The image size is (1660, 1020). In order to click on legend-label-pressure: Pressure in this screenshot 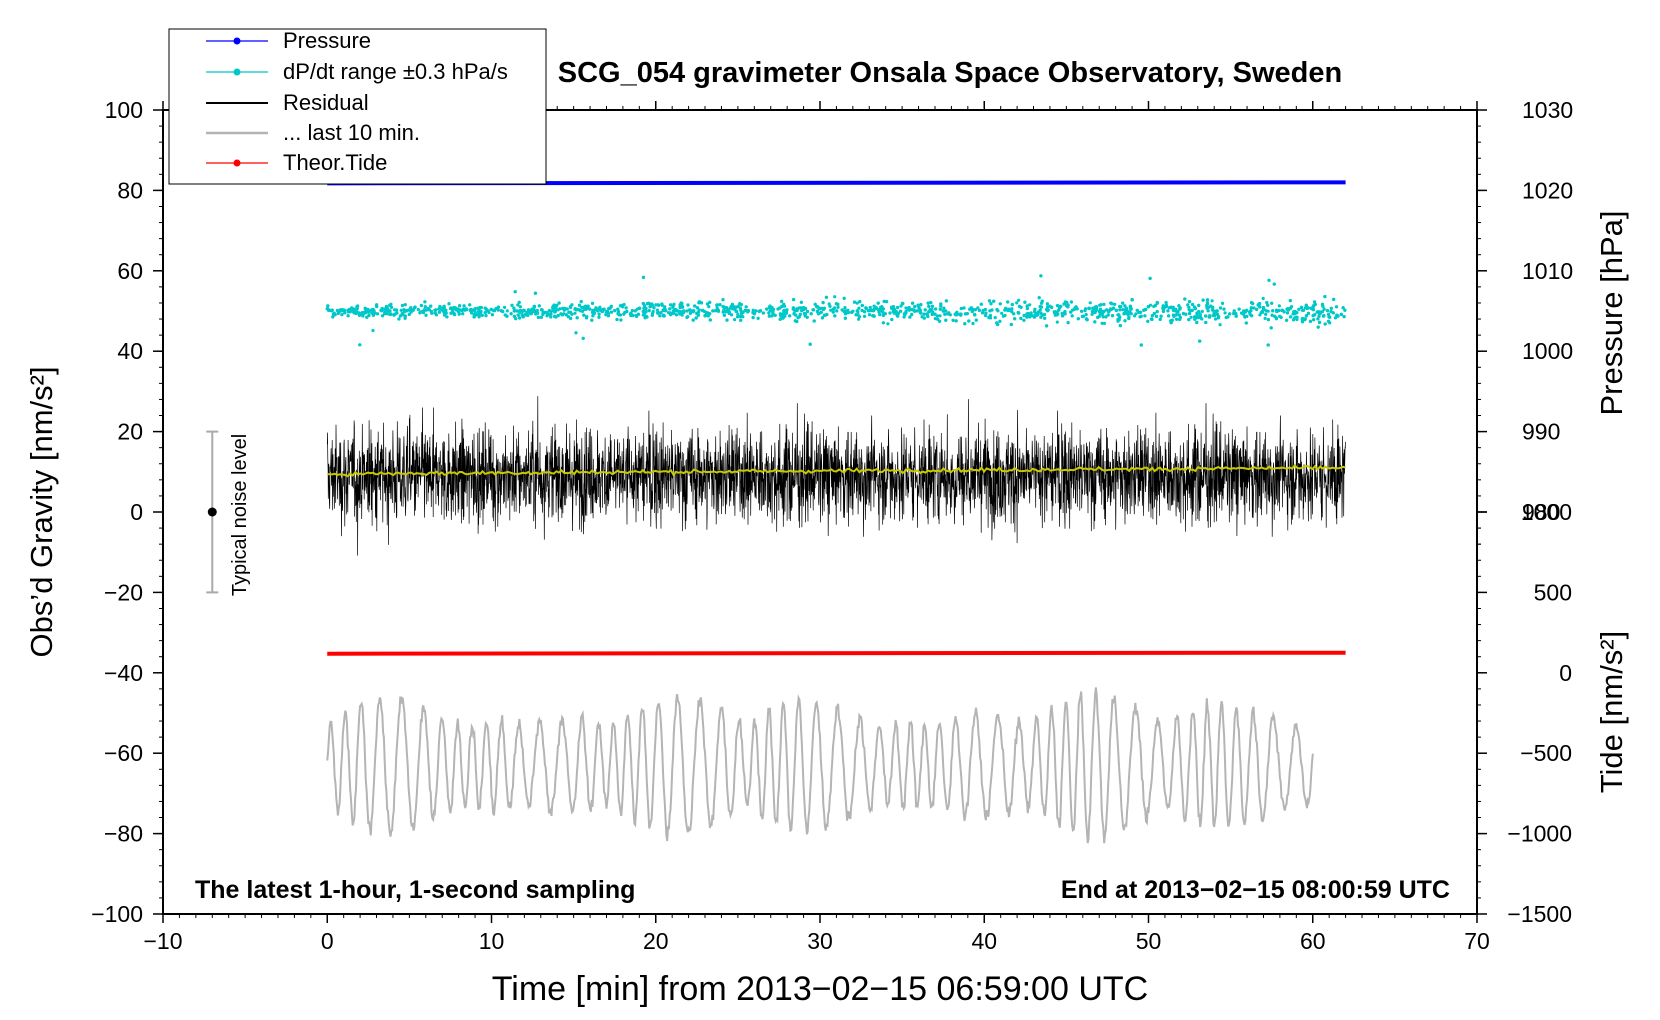, I will do `click(327, 40)`.